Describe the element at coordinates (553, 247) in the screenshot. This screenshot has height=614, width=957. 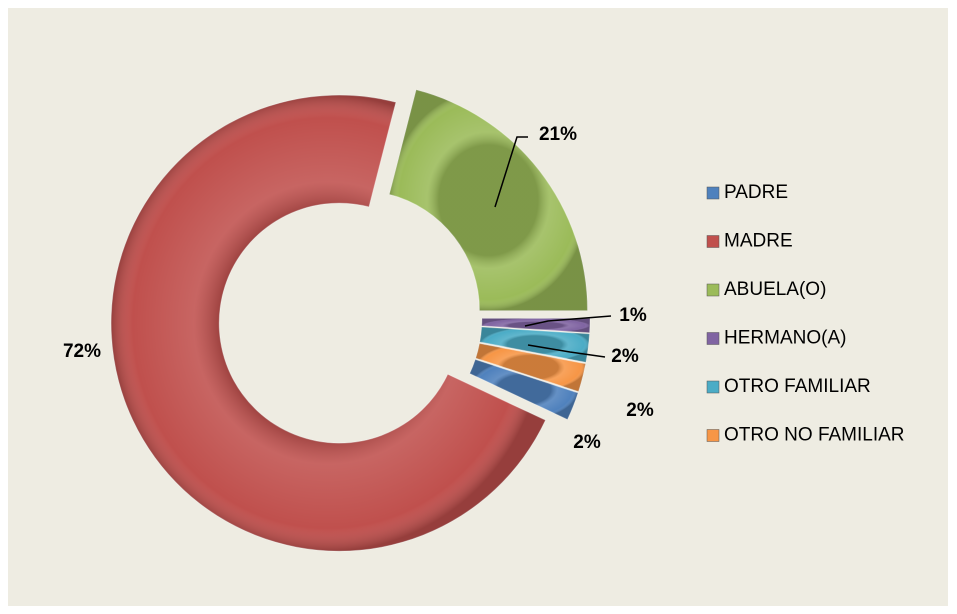
I see `leader-lines` at that location.